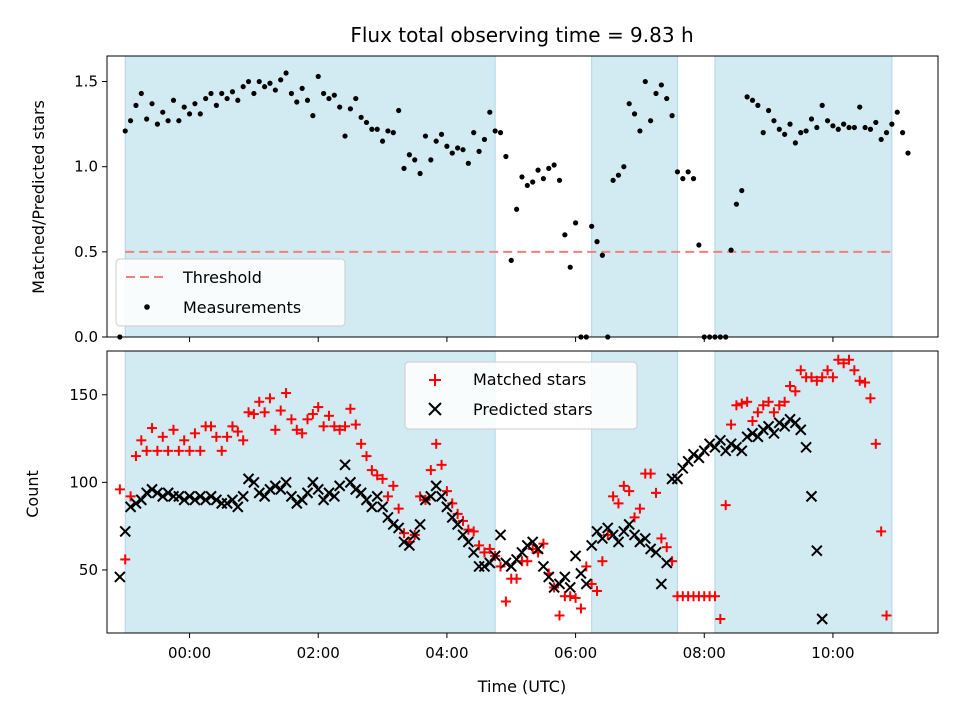 The height and width of the screenshot is (720, 960). Describe the element at coordinates (230, 292) in the screenshot. I see `top-legend-box` at that location.